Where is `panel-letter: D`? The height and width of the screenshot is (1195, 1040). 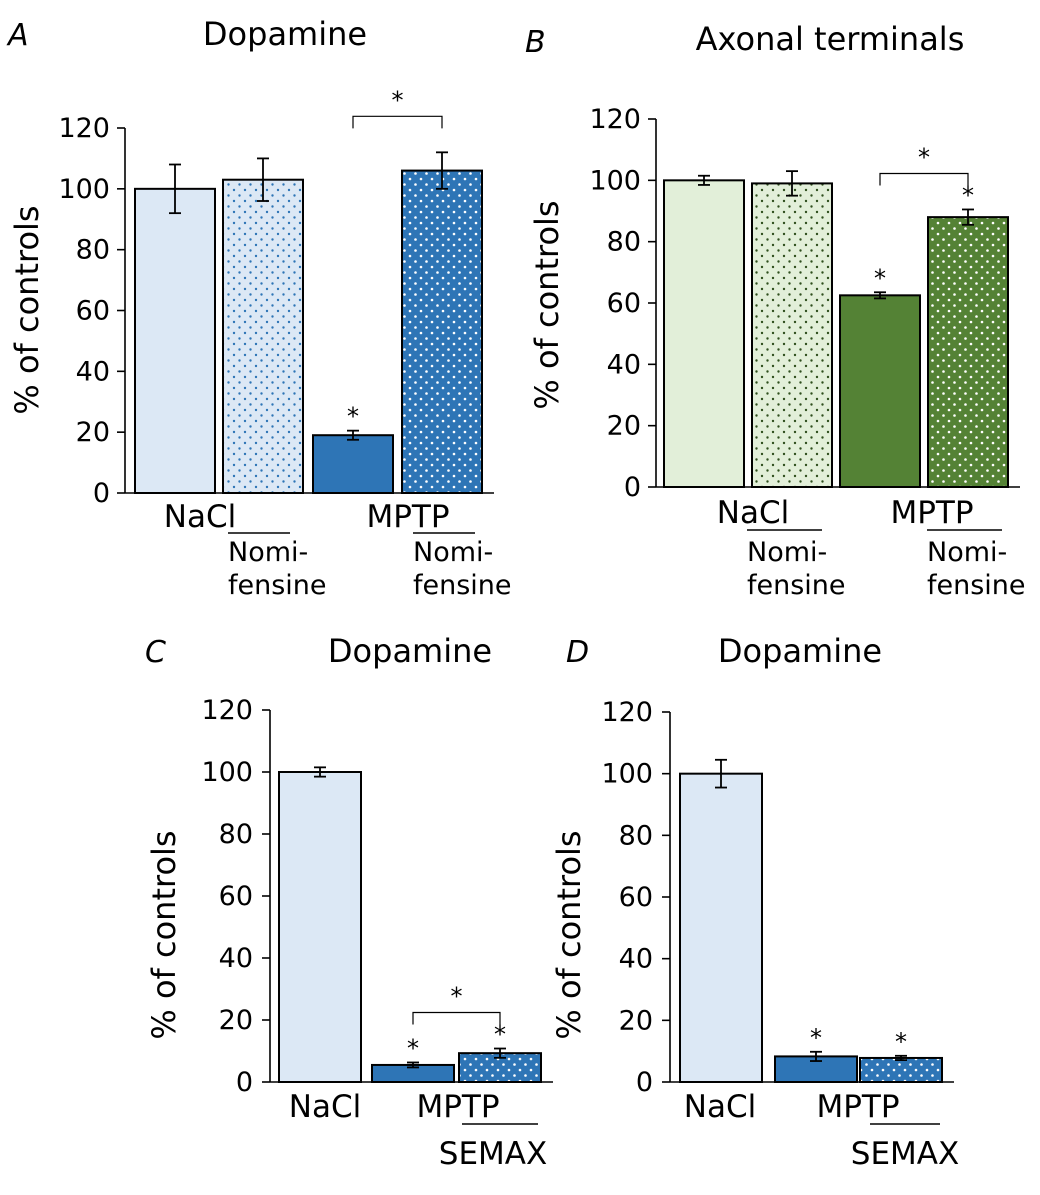 panel-letter: D is located at coordinates (577, 652).